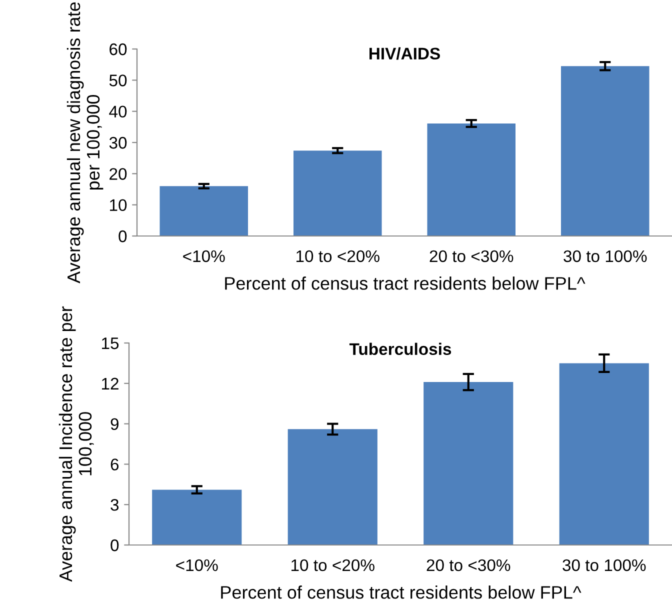  I want to click on y-axis-title: Average annual new diagnosis rate per 100,000, so click(85, 143).